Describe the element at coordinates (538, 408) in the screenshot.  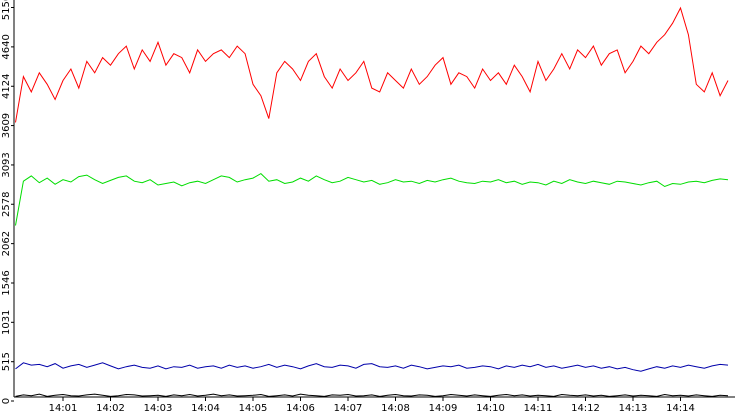
I see `x-tick-label: 14:11` at that location.